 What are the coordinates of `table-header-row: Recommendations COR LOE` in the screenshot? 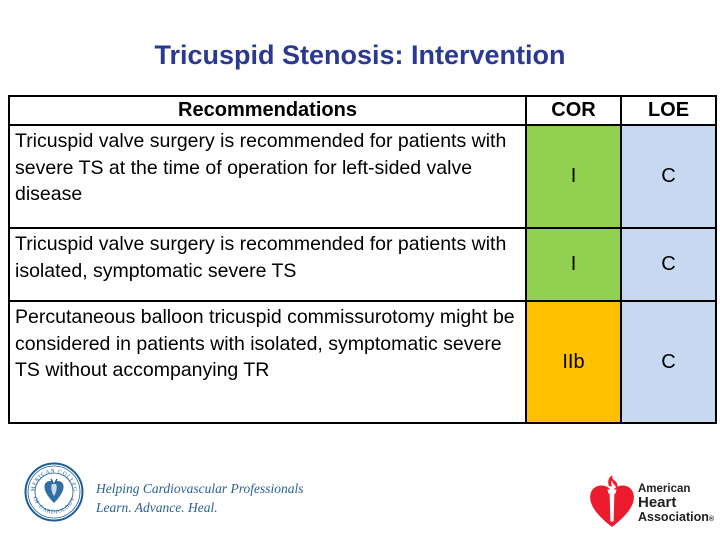 It's located at (362, 110).